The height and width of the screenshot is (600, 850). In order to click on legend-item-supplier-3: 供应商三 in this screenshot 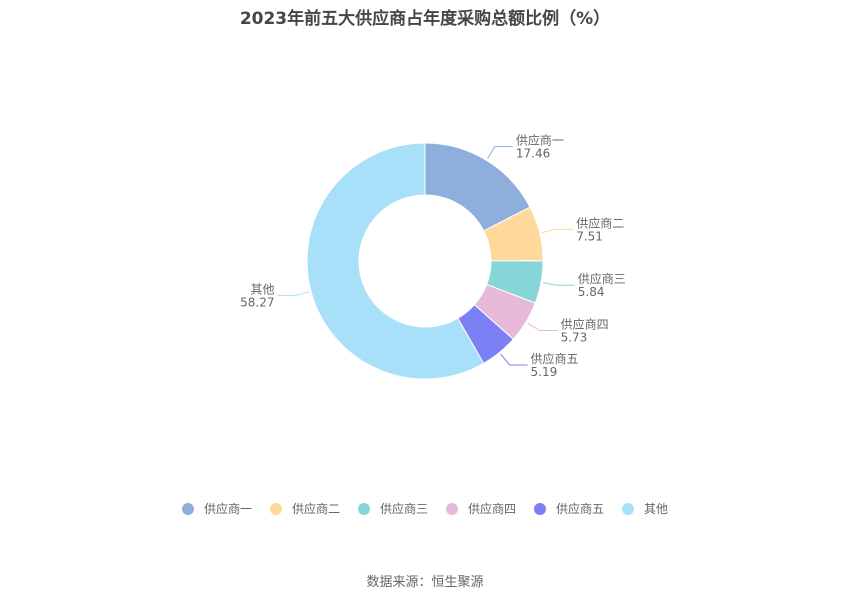, I will do `click(392, 508)`.